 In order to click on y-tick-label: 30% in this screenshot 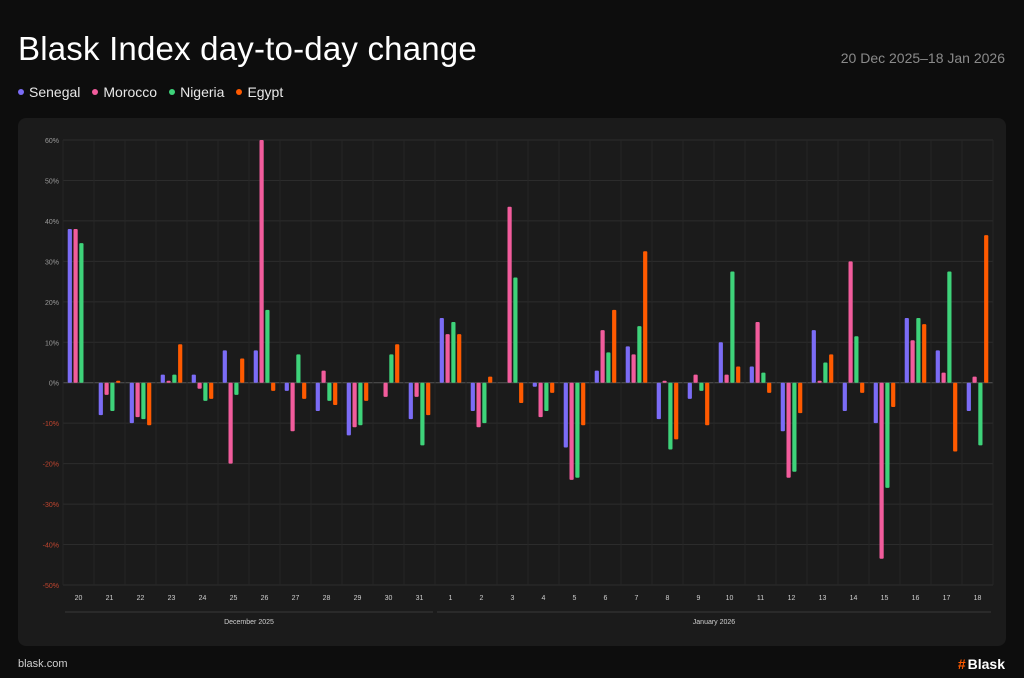, I will do `click(52, 262)`.